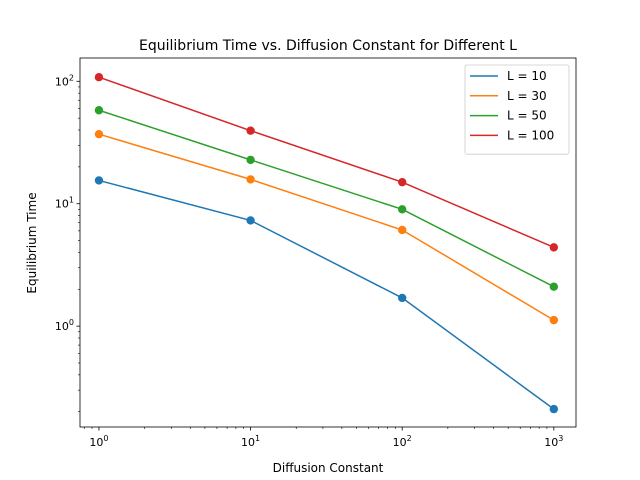  I want to click on legend: L = 10 L = 30 L = 50 L = 100, so click(517, 109).